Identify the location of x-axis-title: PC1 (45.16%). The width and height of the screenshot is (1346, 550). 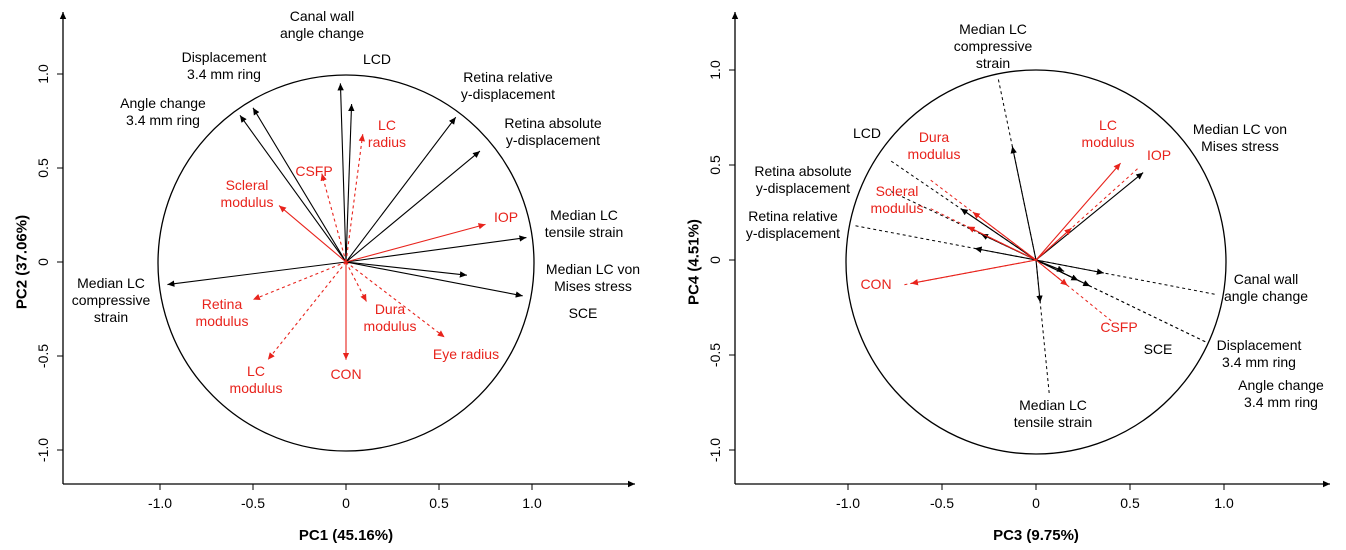
(346, 535).